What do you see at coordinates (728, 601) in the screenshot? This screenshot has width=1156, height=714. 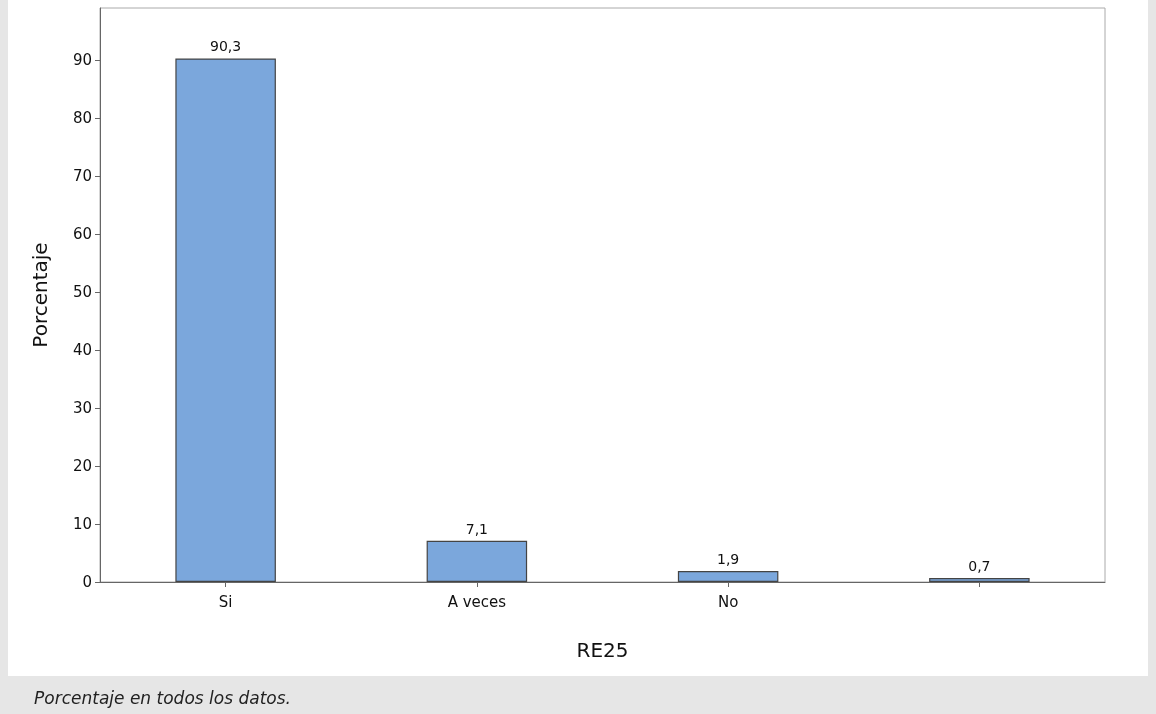 I see `x-tick-label: No` at bounding box center [728, 601].